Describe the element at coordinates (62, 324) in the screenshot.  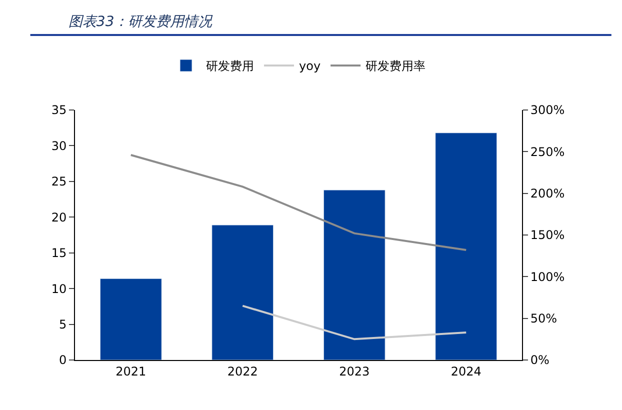
I see `y-tick-label: 5` at that location.